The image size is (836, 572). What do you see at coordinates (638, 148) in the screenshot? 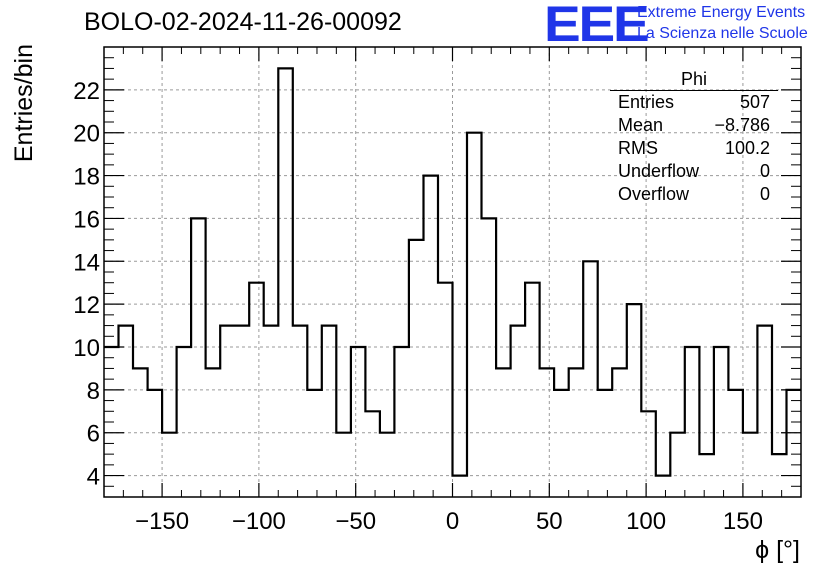
I see `stats-label: RMS` at bounding box center [638, 148].